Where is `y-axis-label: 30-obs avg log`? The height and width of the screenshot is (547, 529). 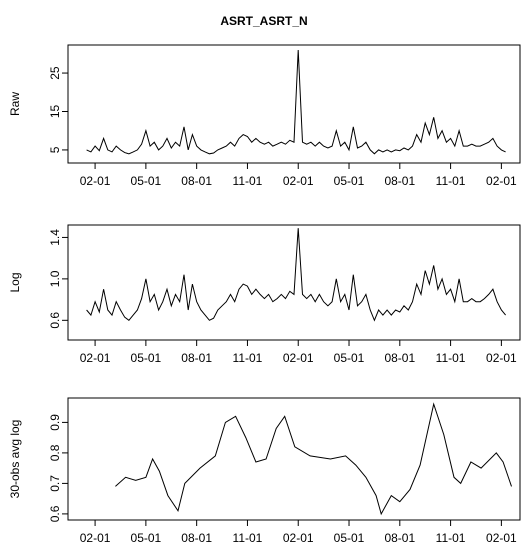 y-axis-label: 30-obs avg log is located at coordinates (15, 459).